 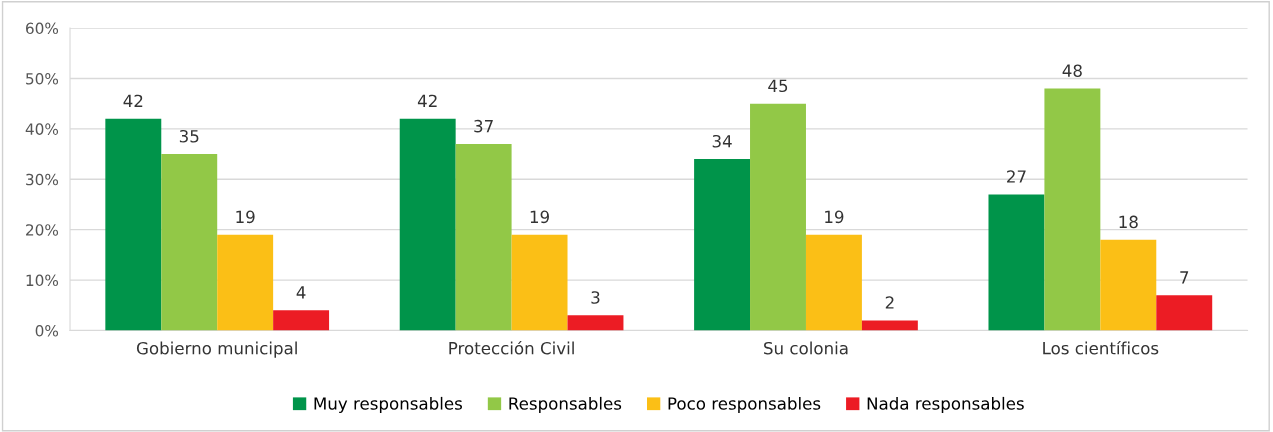 What do you see at coordinates (189, 136) in the screenshot?
I see `data-label: 35` at bounding box center [189, 136].